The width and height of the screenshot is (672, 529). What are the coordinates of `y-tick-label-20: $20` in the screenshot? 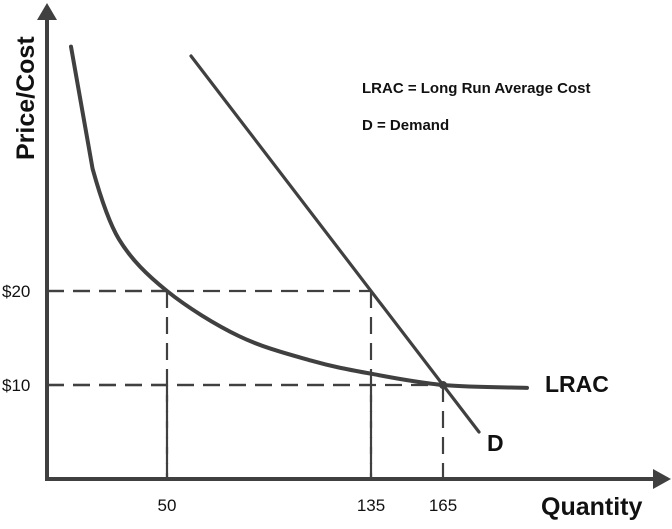 It's located at (16, 291).